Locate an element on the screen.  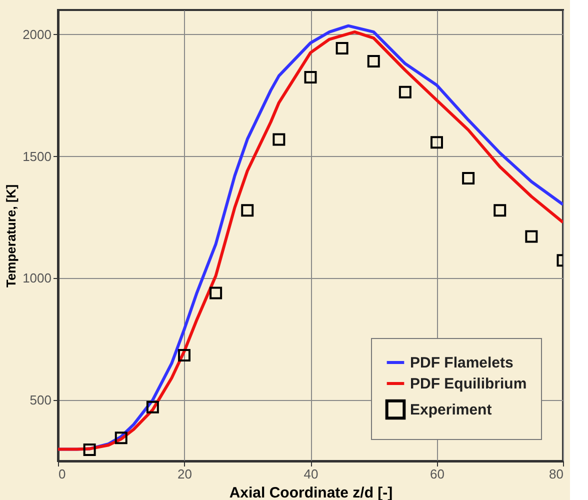
x-tick-label: 40 is located at coordinates (311, 474).